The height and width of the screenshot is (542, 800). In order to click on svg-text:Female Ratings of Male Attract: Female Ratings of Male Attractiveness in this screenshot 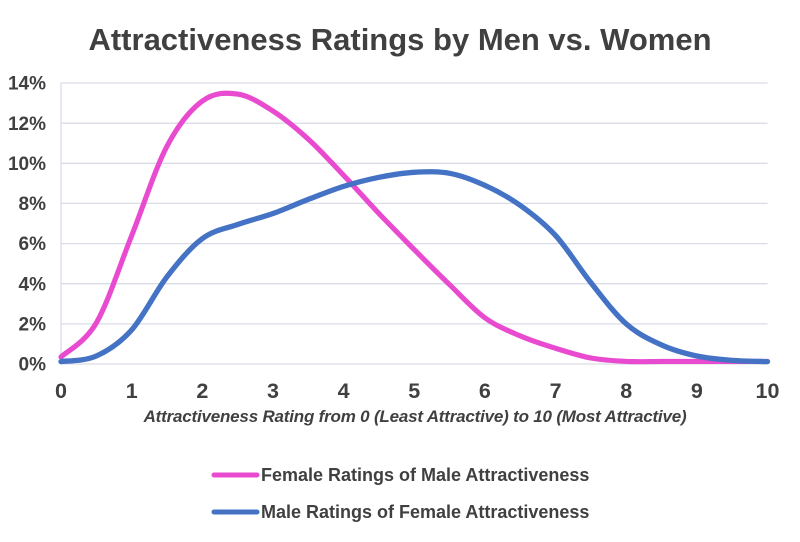, I will do `click(425, 475)`.